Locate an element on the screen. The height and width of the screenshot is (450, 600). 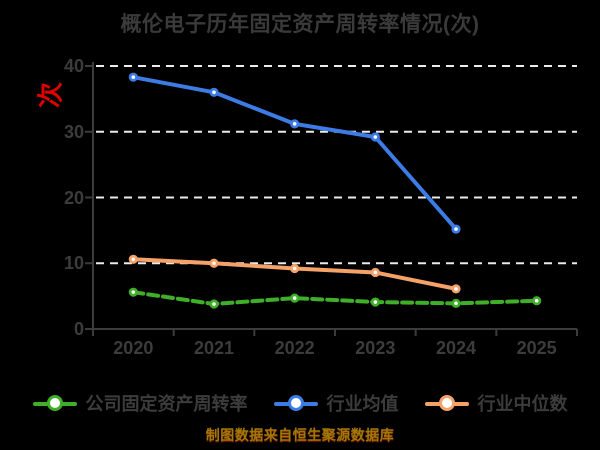
x-tick-label: 2020 is located at coordinates (133, 348).